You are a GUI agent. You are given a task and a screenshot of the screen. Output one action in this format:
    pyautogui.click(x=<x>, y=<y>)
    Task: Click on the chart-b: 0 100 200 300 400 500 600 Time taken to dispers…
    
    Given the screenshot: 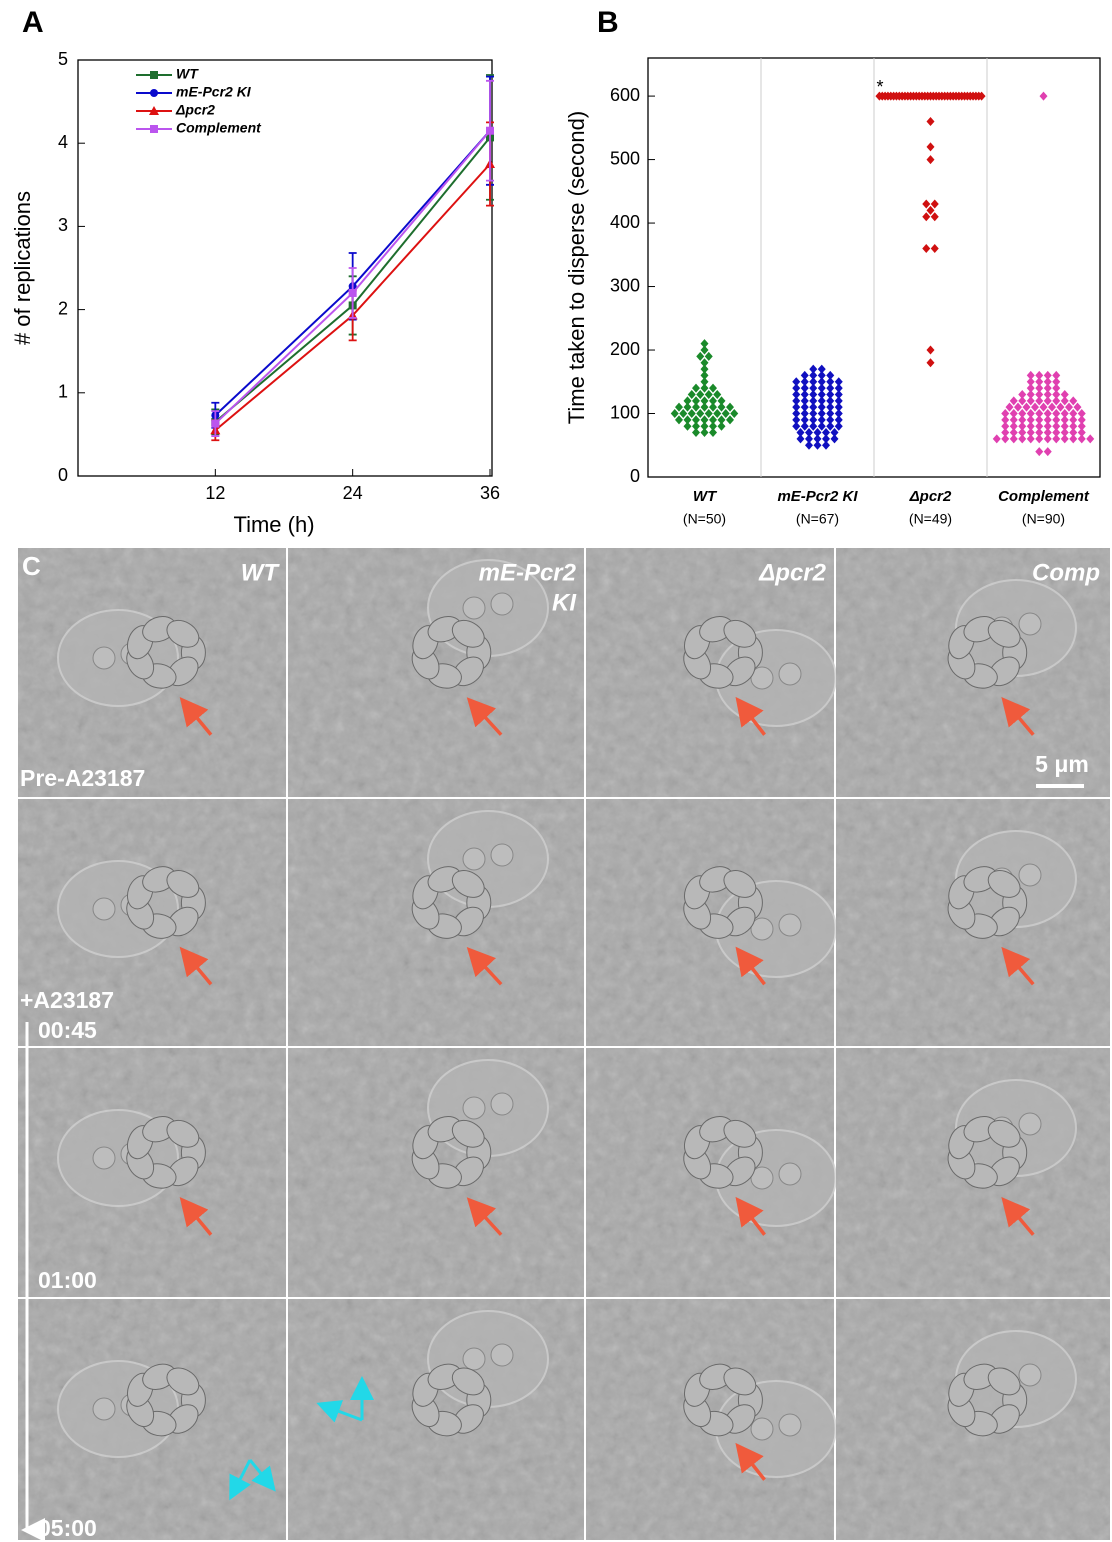 What is the action you would take?
    pyautogui.click(x=832, y=292)
    